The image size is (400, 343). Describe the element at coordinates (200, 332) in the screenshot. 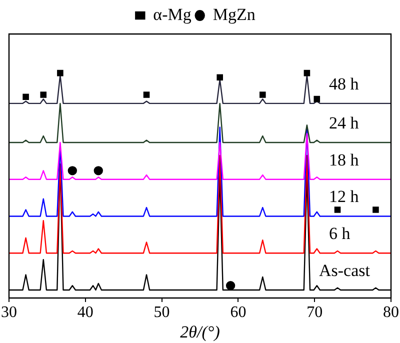

I see `x-axis-title: 2θ/(°)` at that location.